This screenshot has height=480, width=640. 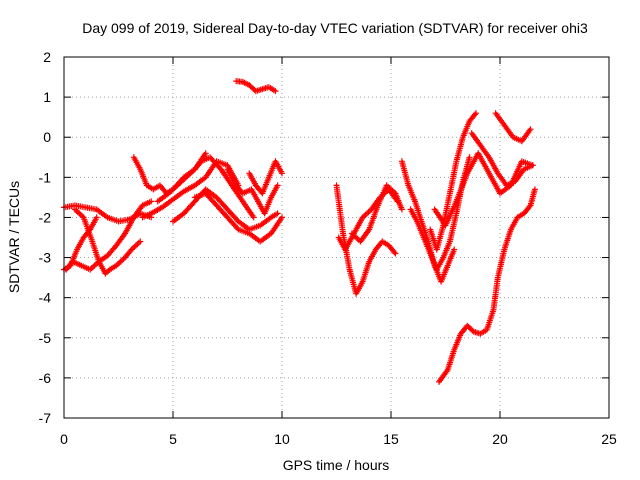 What do you see at coordinates (45, 217) in the screenshot?
I see `y-tick-label: -2` at bounding box center [45, 217].